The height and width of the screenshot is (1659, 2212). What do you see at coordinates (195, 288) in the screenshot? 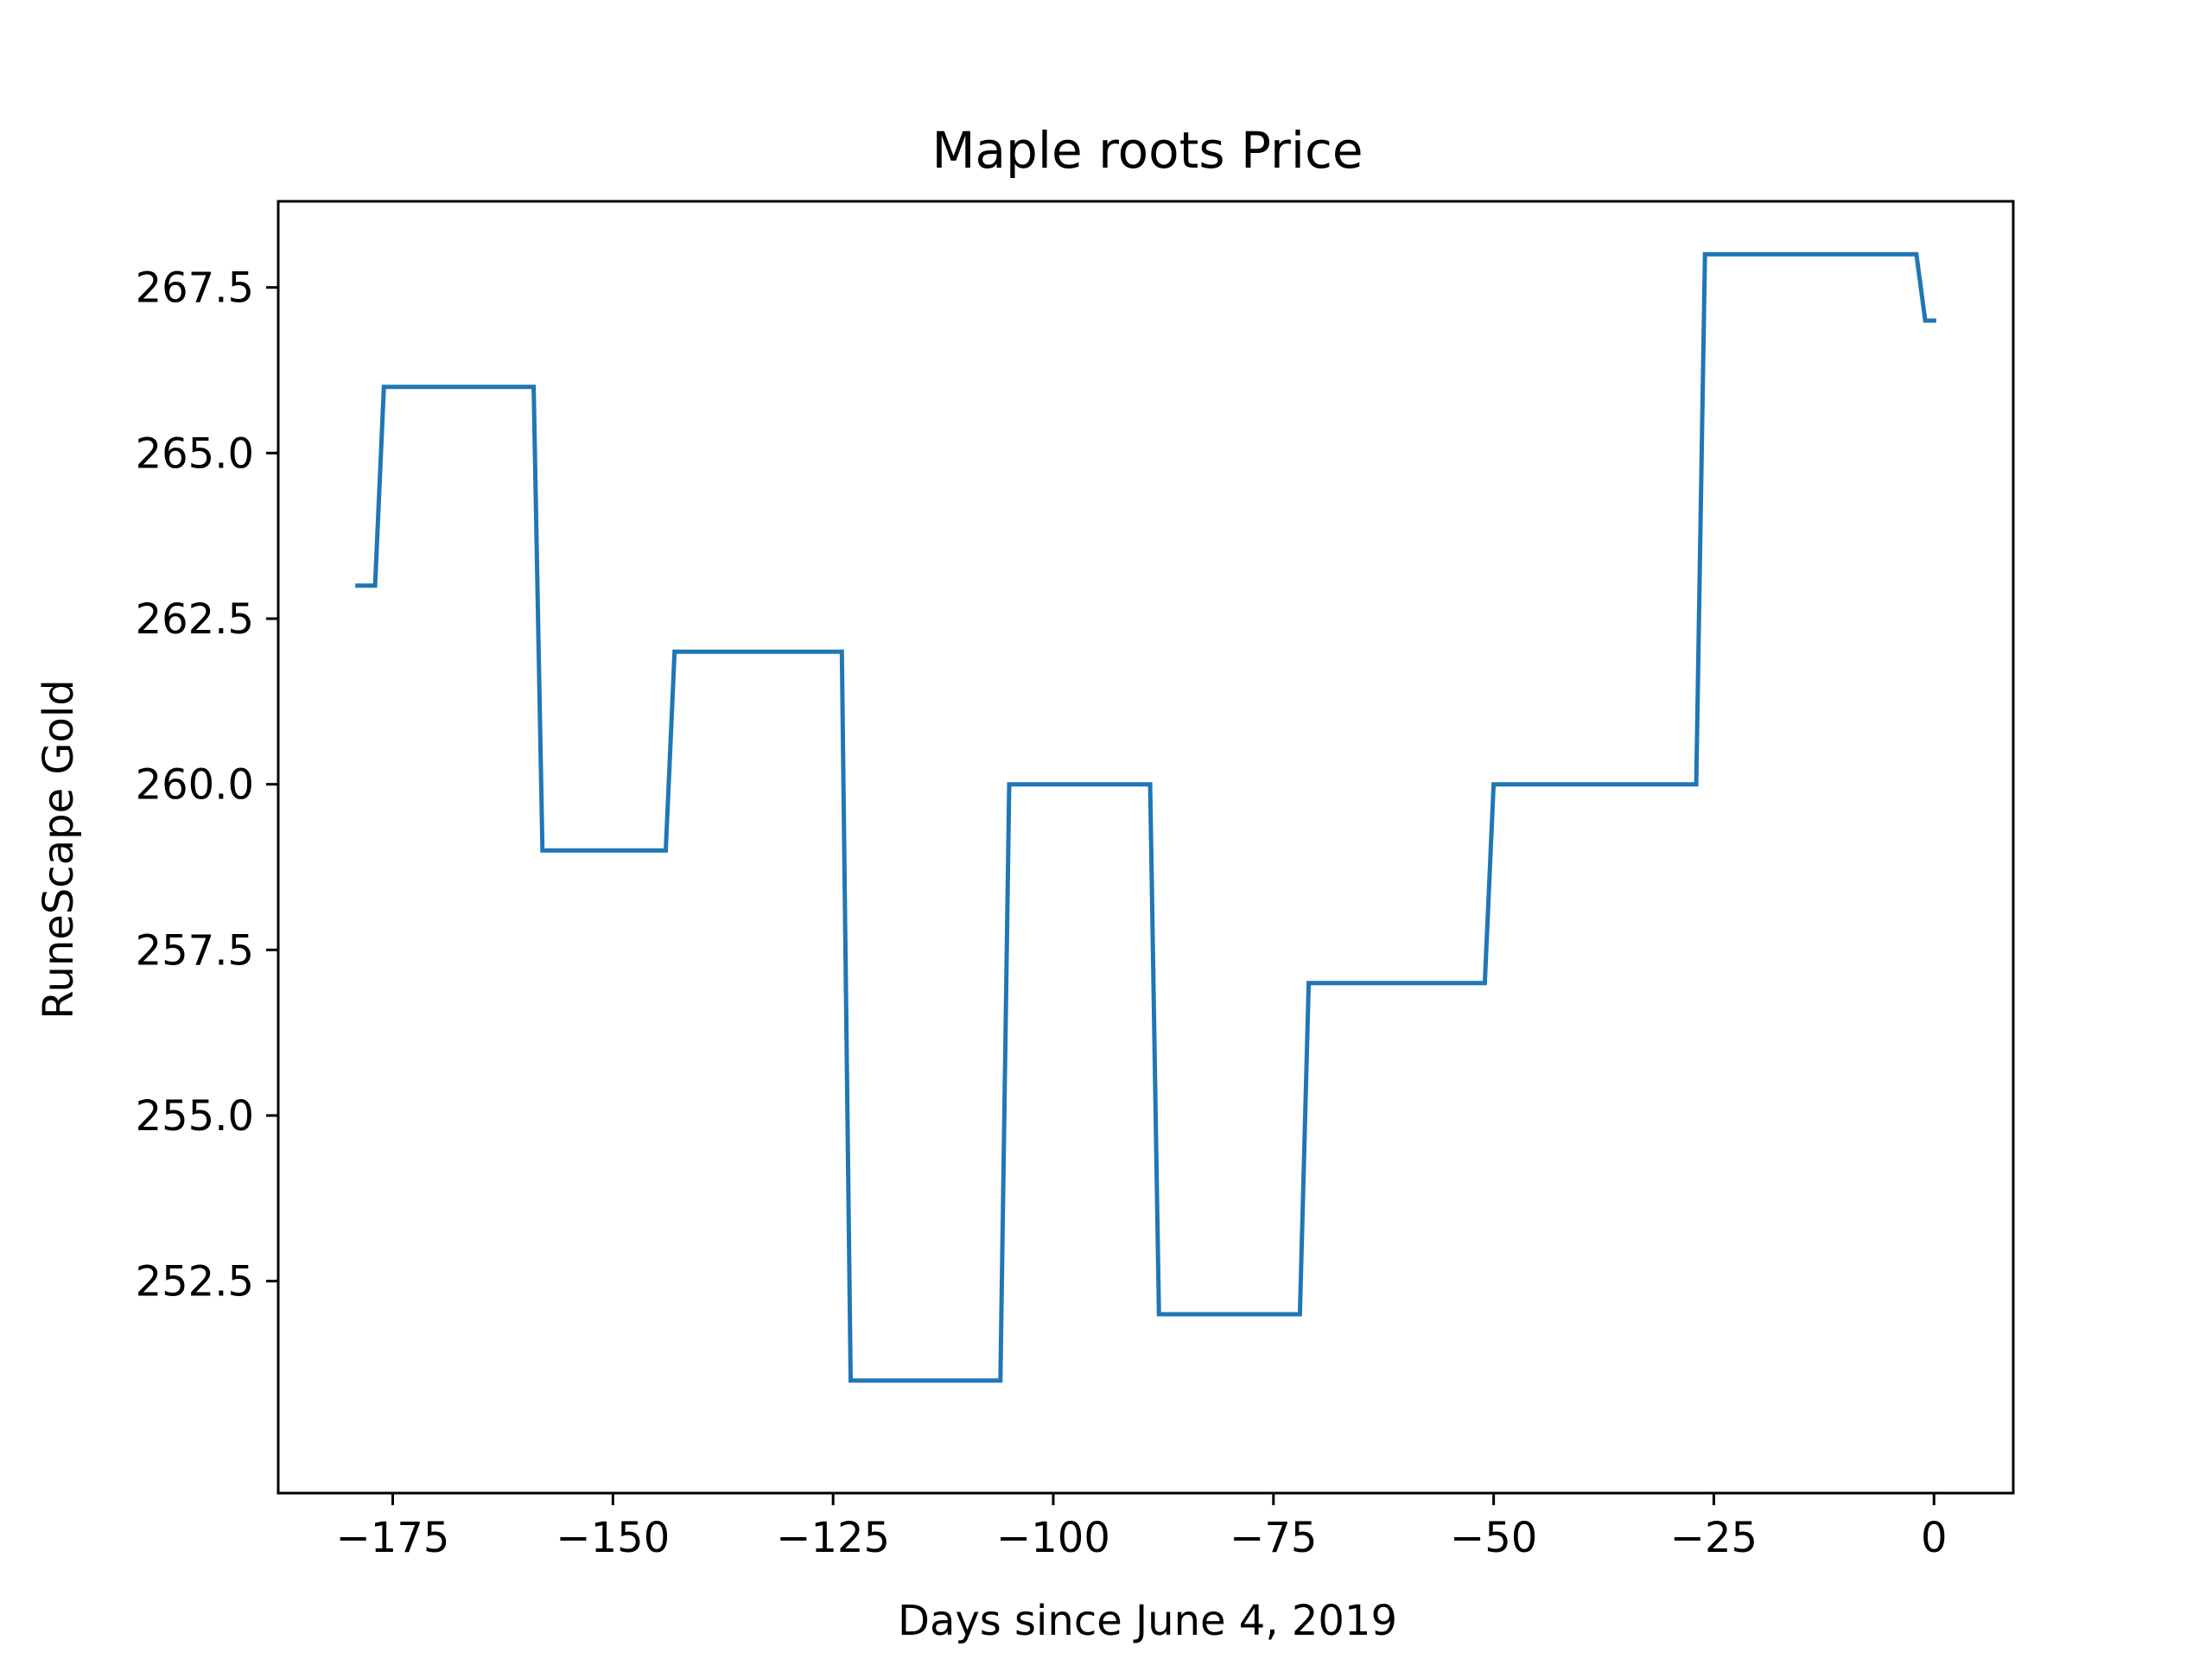
I see `y-tick-label: 267.5` at bounding box center [195, 288].